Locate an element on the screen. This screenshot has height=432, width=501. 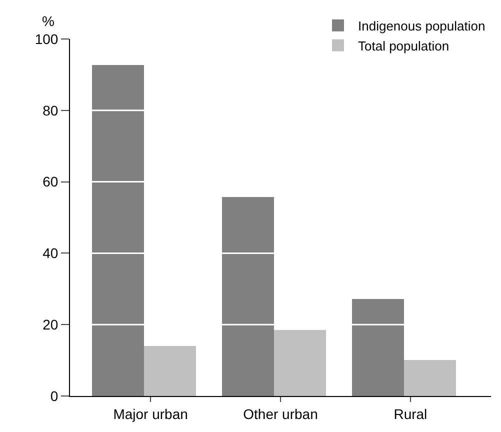
legend-label: Indigenous population is located at coordinates (422, 26).